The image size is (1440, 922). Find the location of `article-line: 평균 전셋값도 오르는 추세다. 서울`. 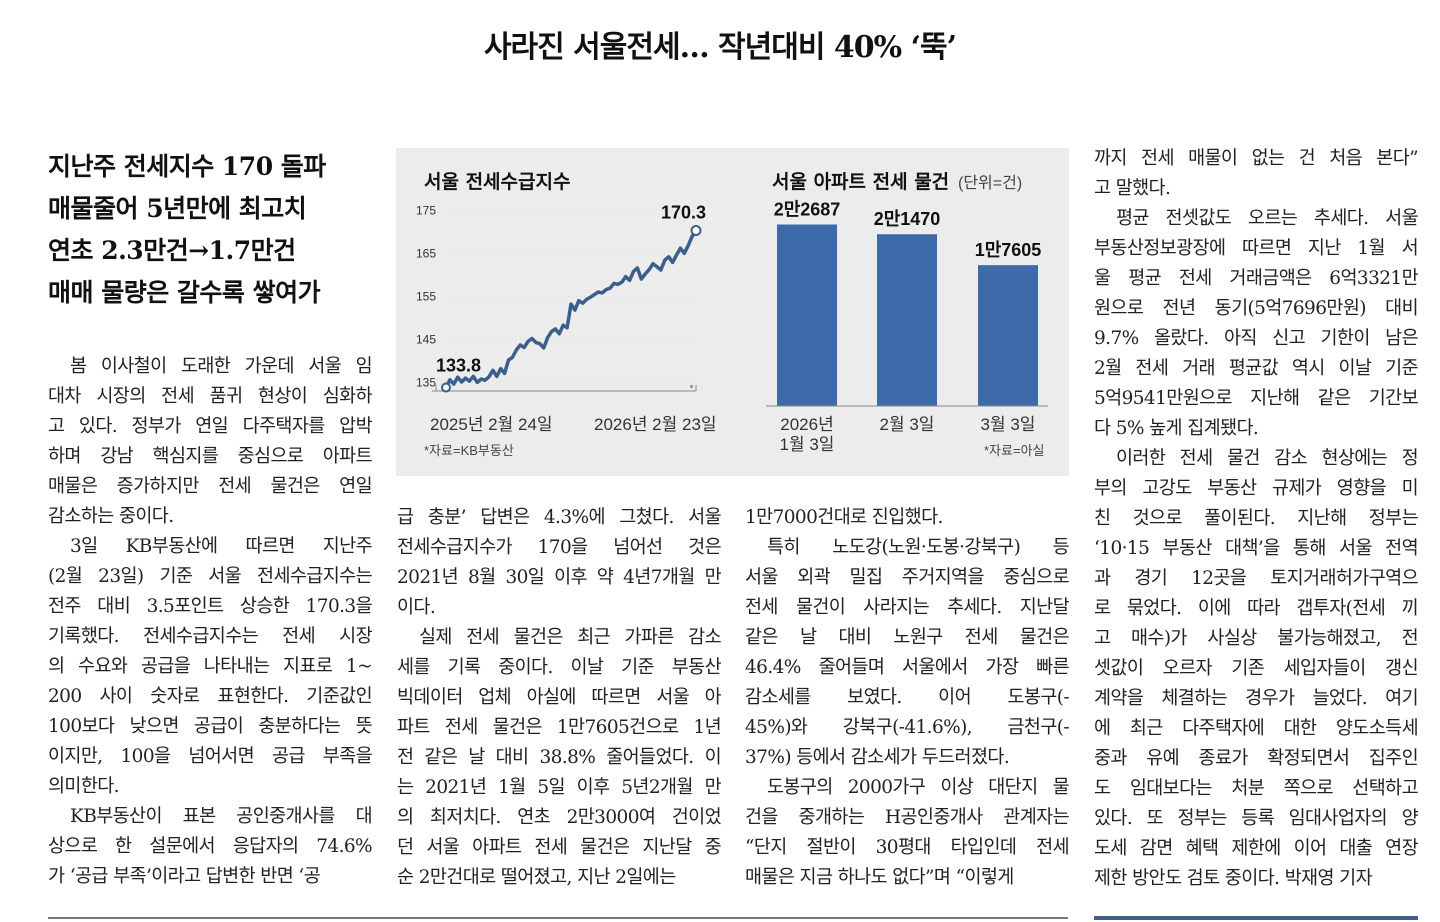

article-line: 평균 전셋값도 오르는 추세다. 서울 is located at coordinates (1267, 218).